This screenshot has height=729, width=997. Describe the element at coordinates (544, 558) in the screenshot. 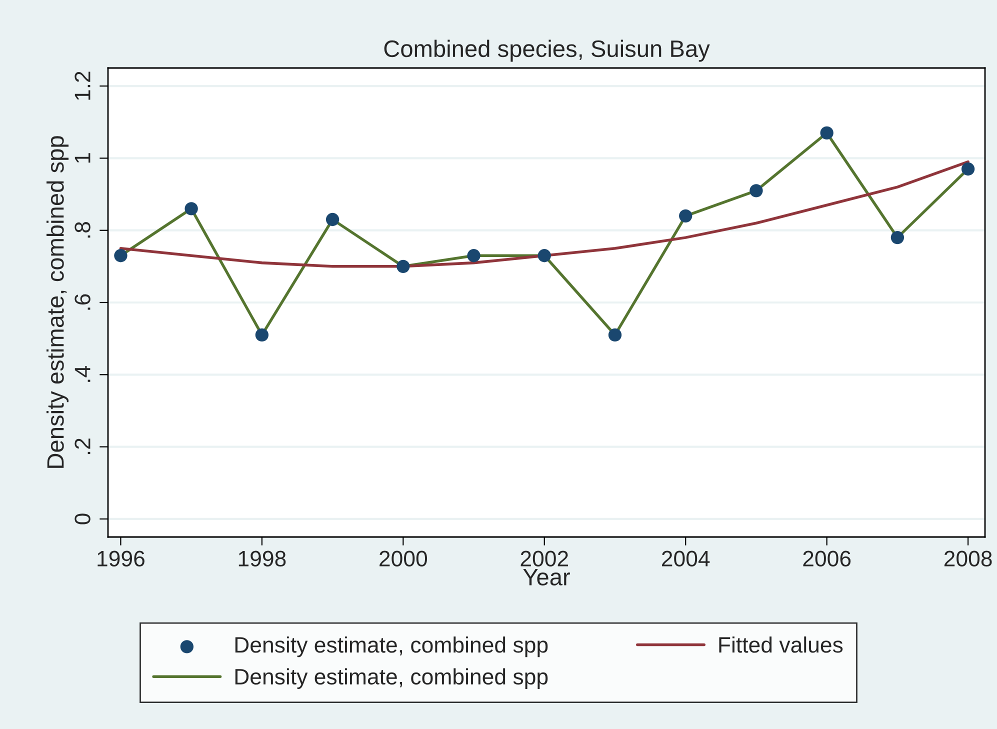

I see `x-tick-label: 2002` at that location.